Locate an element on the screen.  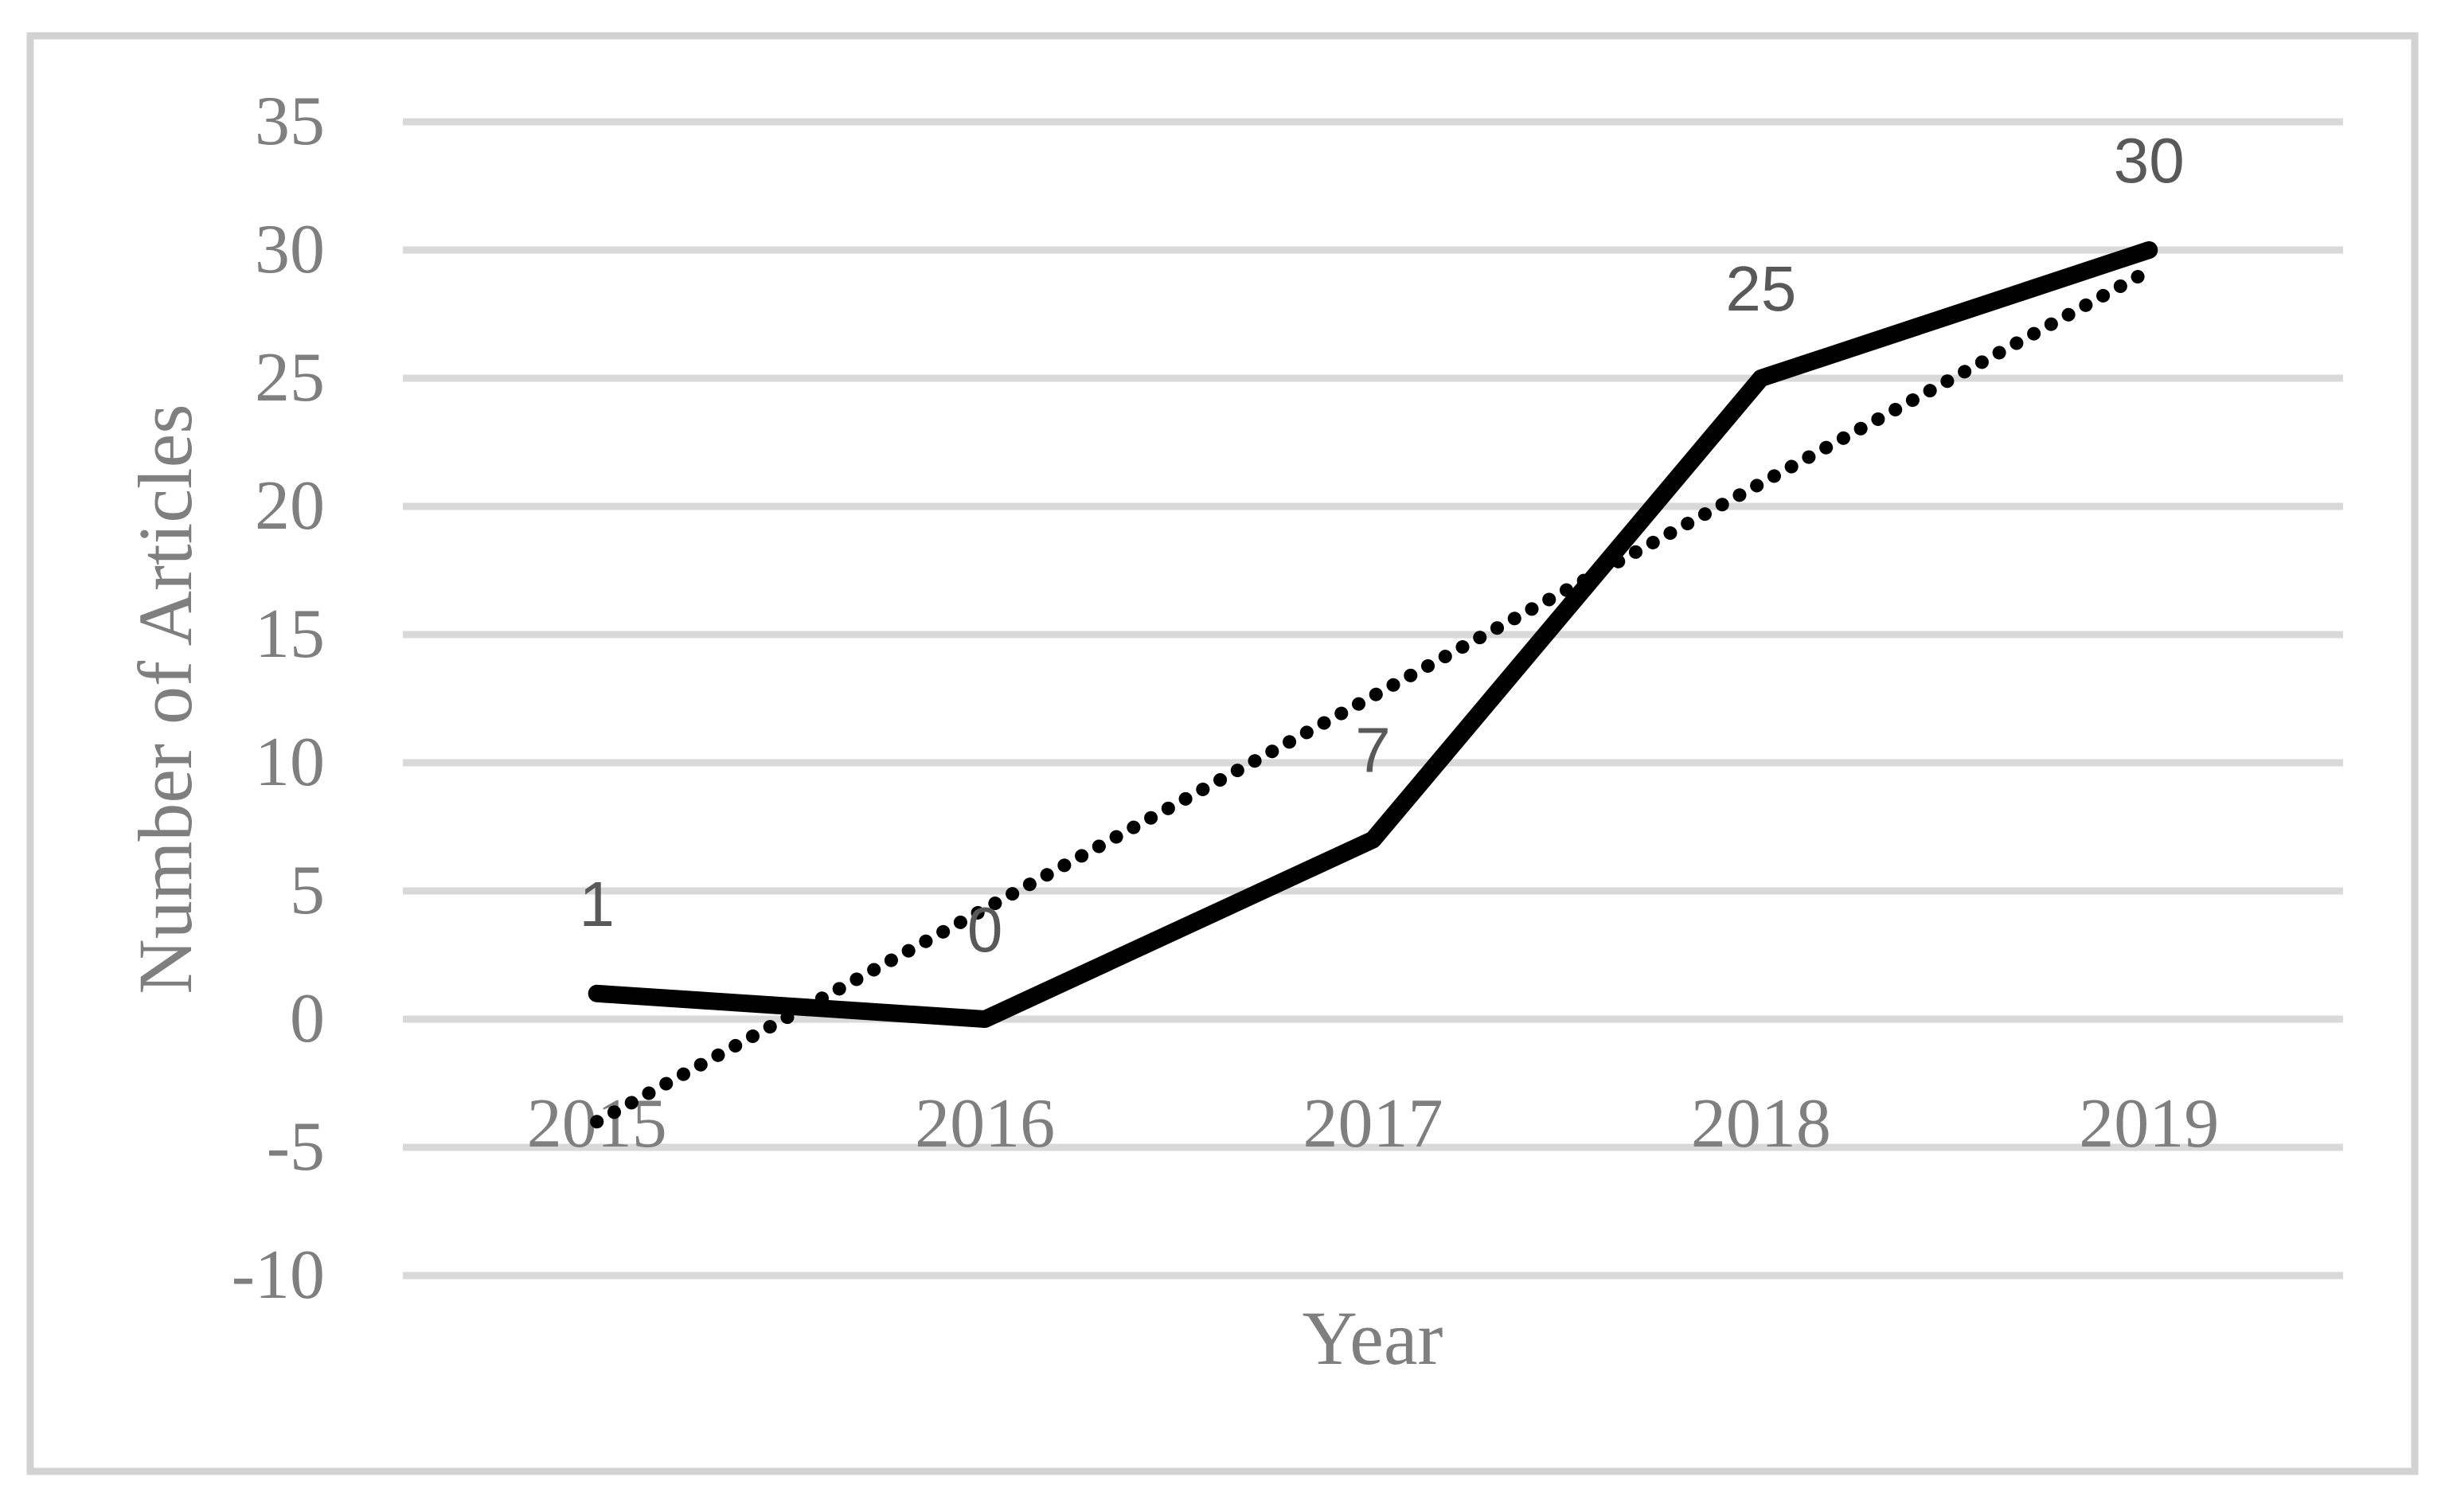
y-tick-label-35: 35 is located at coordinates (290, 121).